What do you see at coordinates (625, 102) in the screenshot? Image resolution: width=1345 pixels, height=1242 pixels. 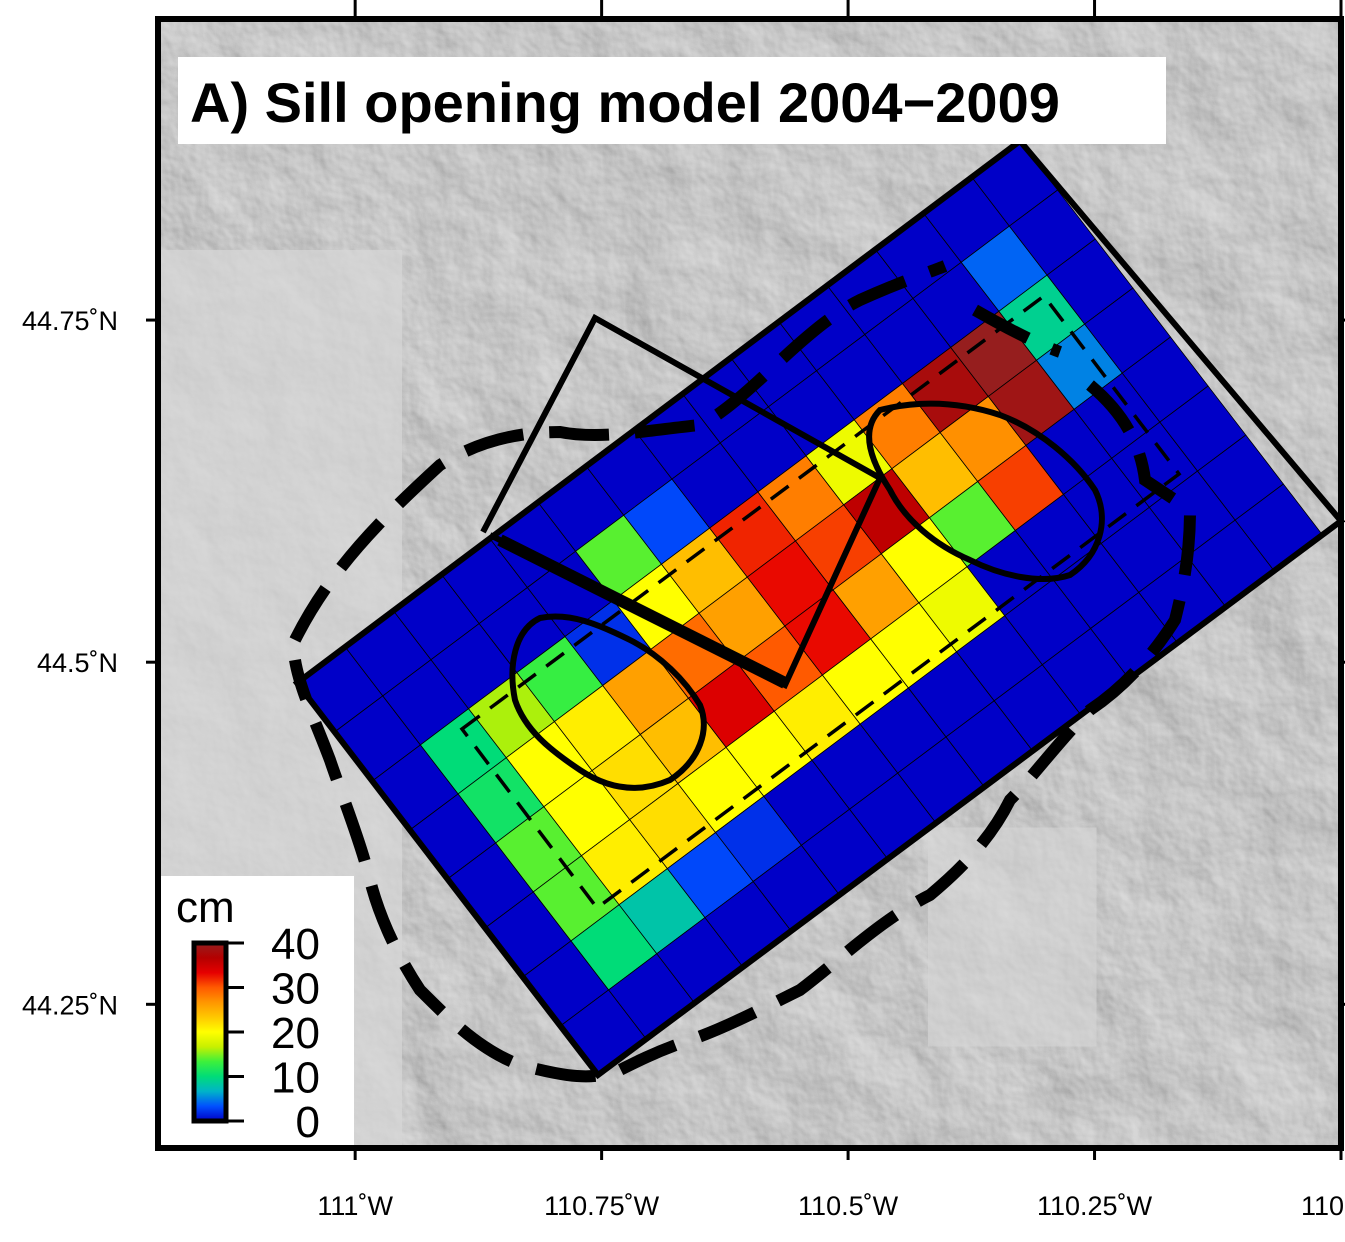 I see `map-title: A) Sill opening model 2004−2009` at bounding box center [625, 102].